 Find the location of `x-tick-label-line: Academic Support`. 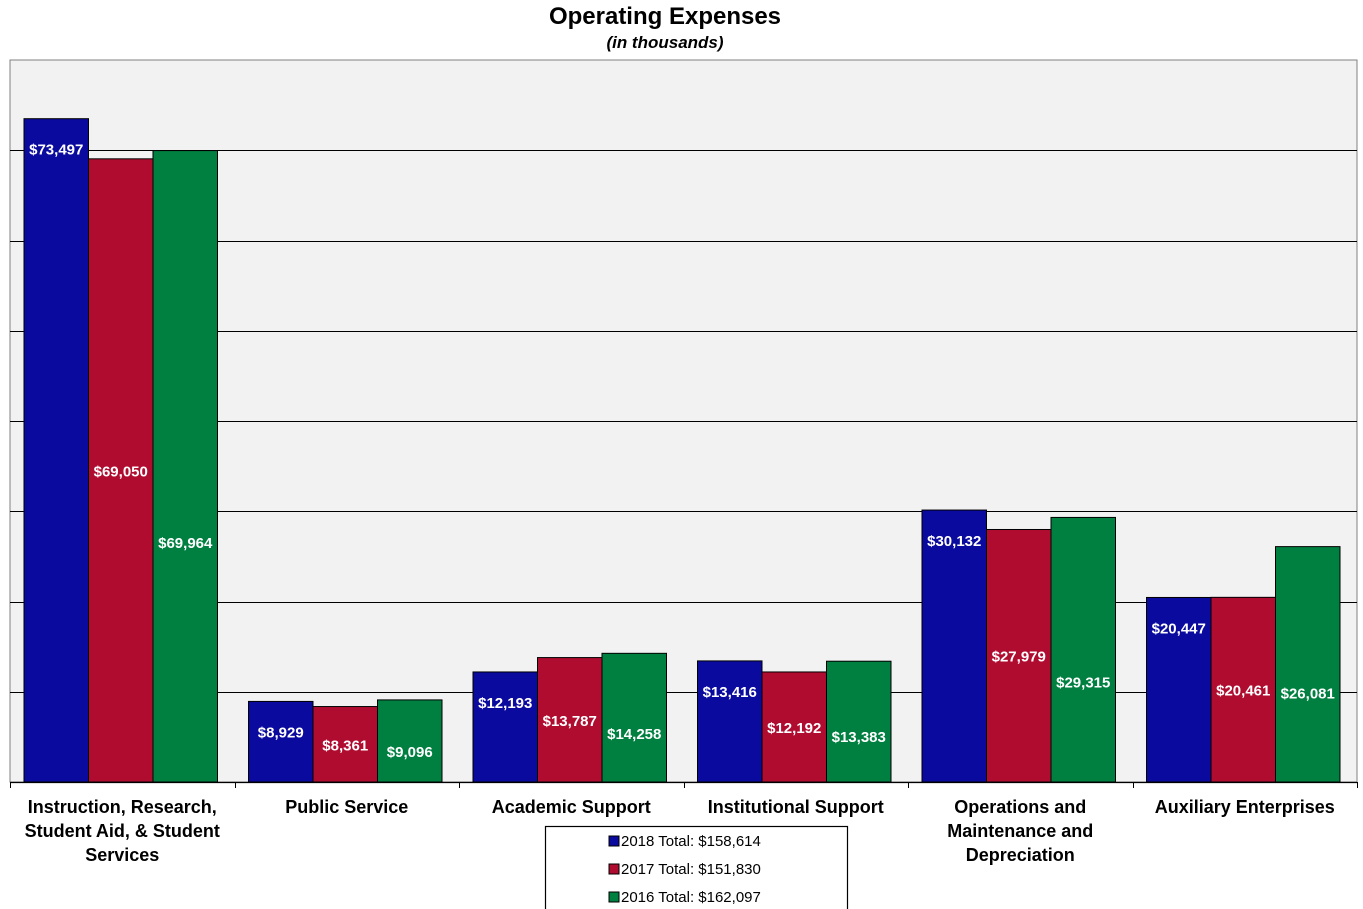

x-tick-label-line: Academic Support is located at coordinates (571, 807).